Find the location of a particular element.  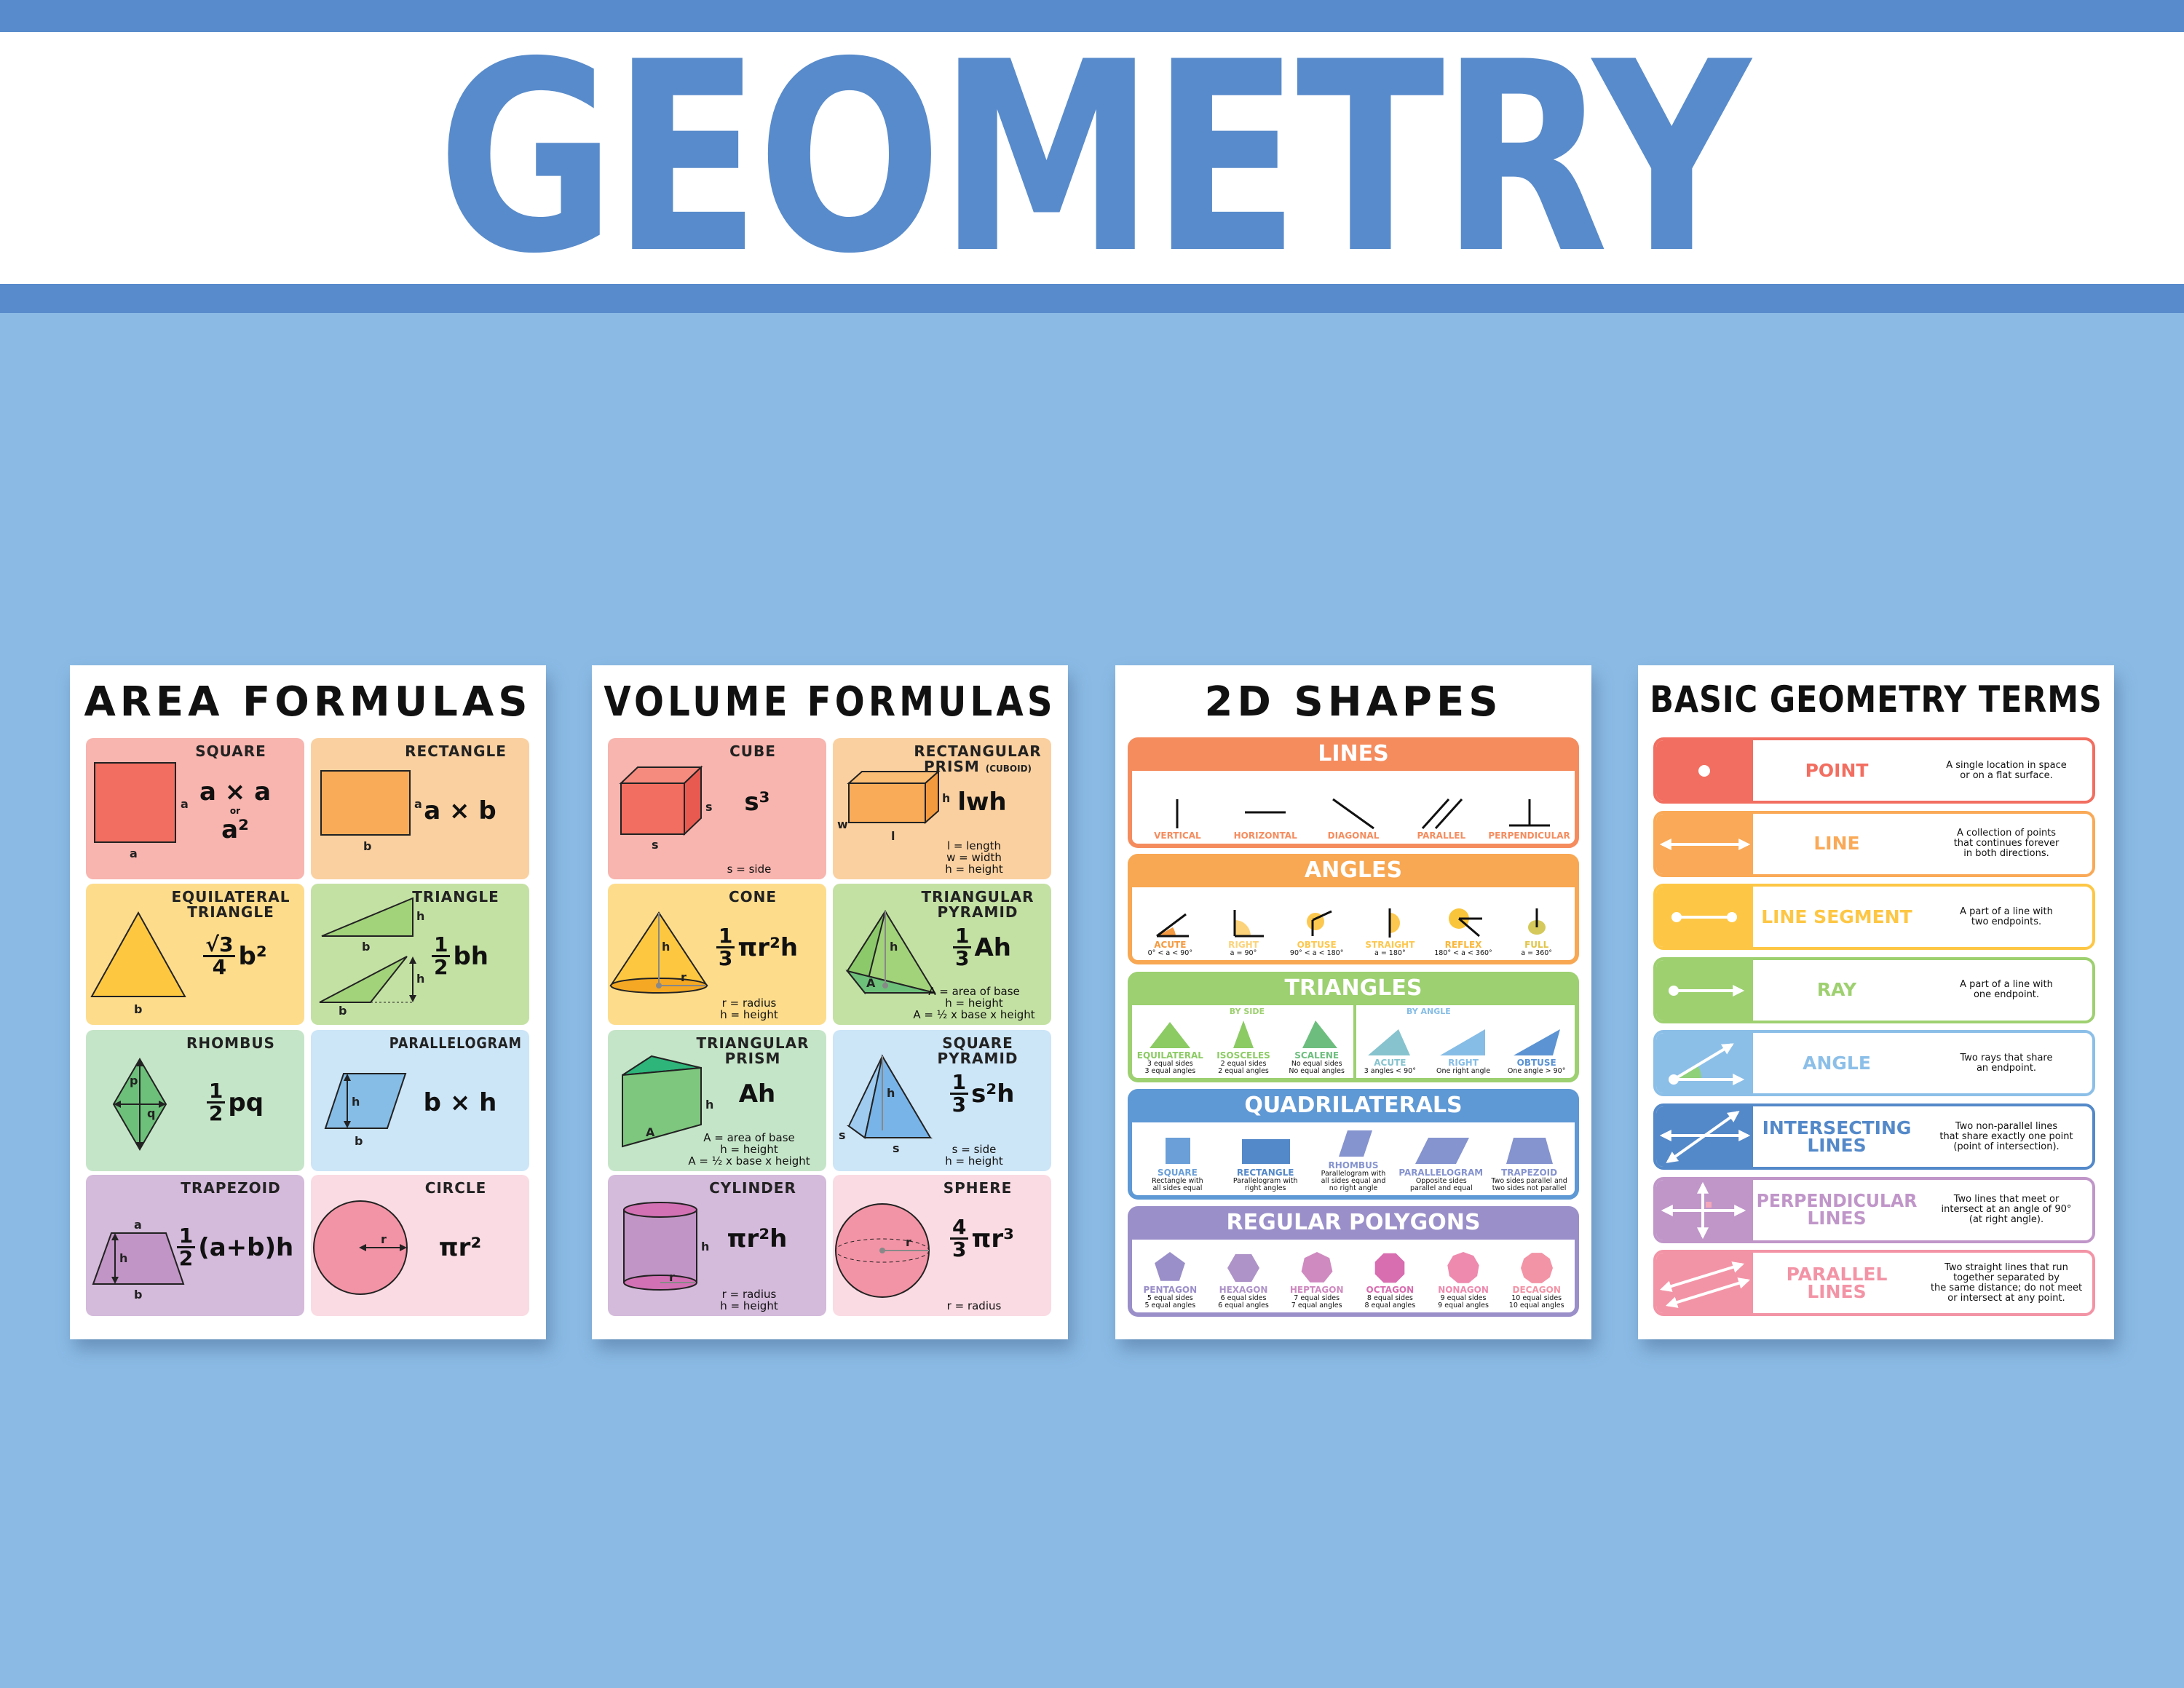

definition-lines: Two rays that share an endpoint. is located at coordinates (2006, 1063).